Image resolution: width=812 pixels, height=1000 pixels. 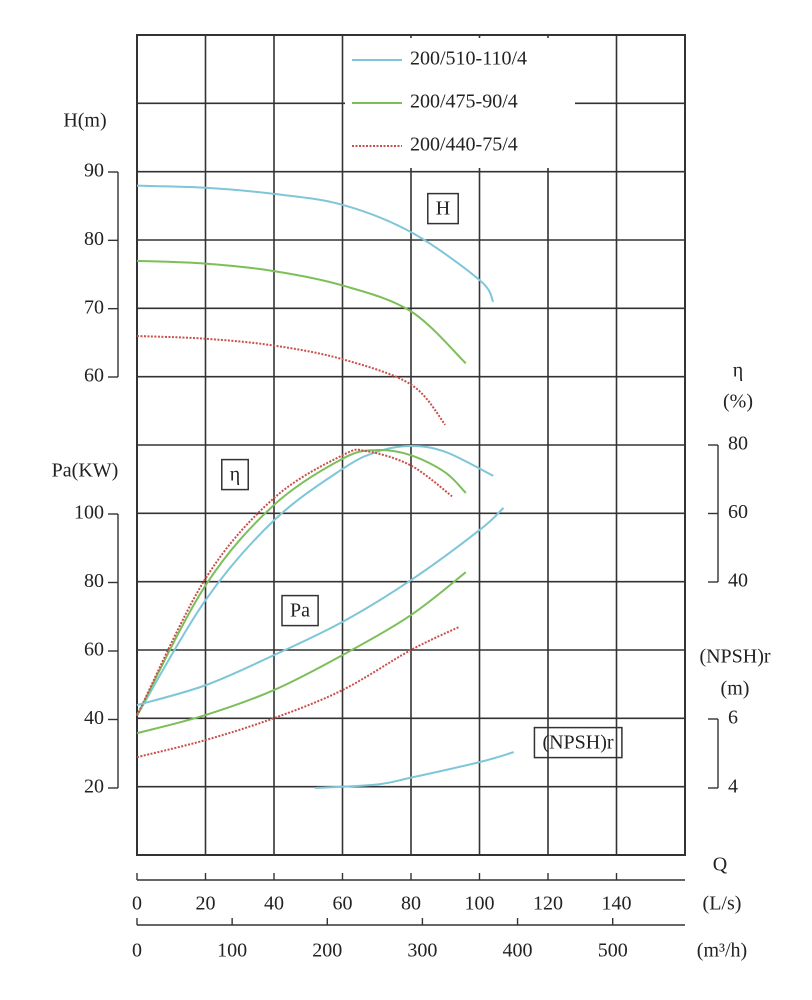 I want to click on curve-annotation: Pa, so click(x=300, y=611).